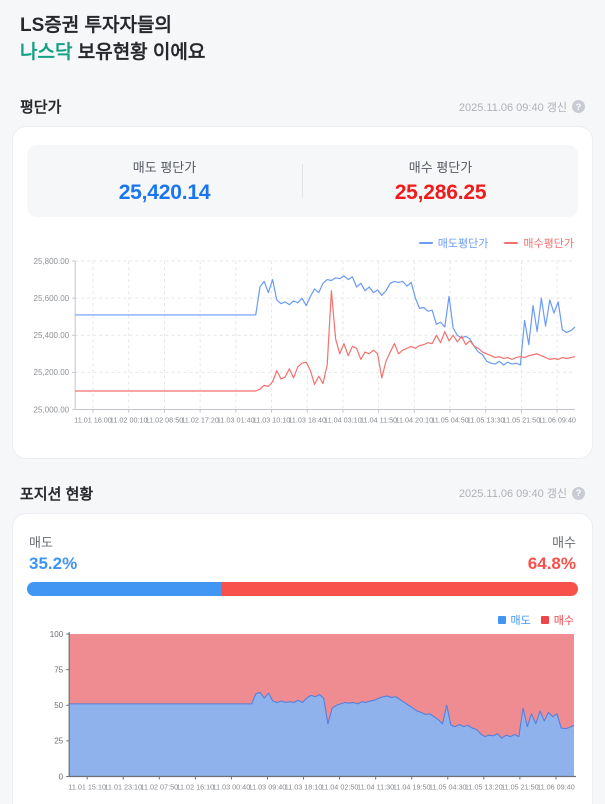  Describe the element at coordinates (57, 494) in the screenshot. I see `position-section-title: 포지션 현황` at that location.